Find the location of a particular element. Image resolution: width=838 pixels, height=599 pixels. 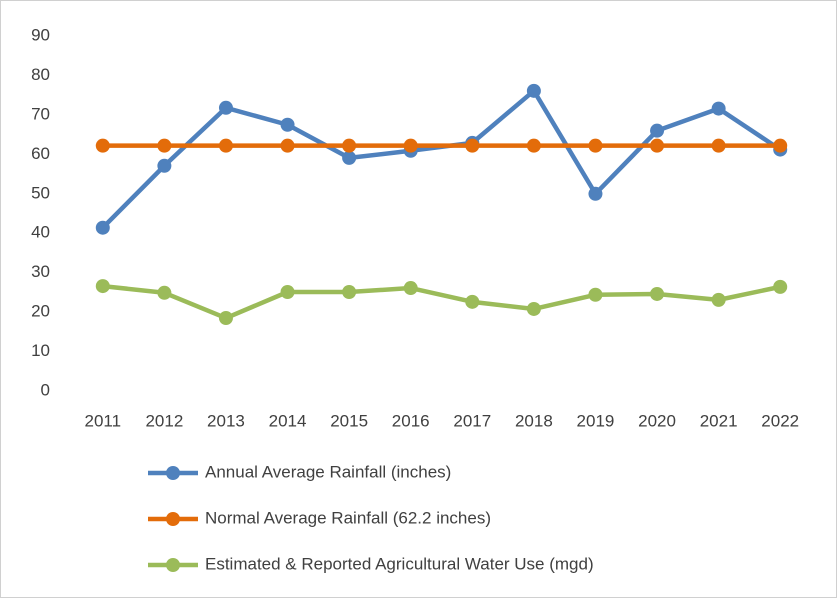

y-tick-label: 50 is located at coordinates (40, 192).